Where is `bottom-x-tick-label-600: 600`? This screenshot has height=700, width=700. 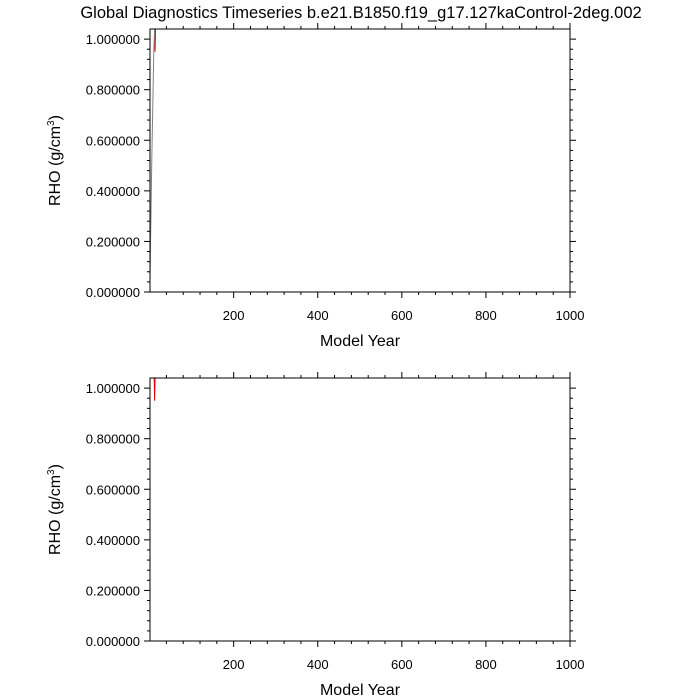 bottom-x-tick-label-600: 600 is located at coordinates (402, 664).